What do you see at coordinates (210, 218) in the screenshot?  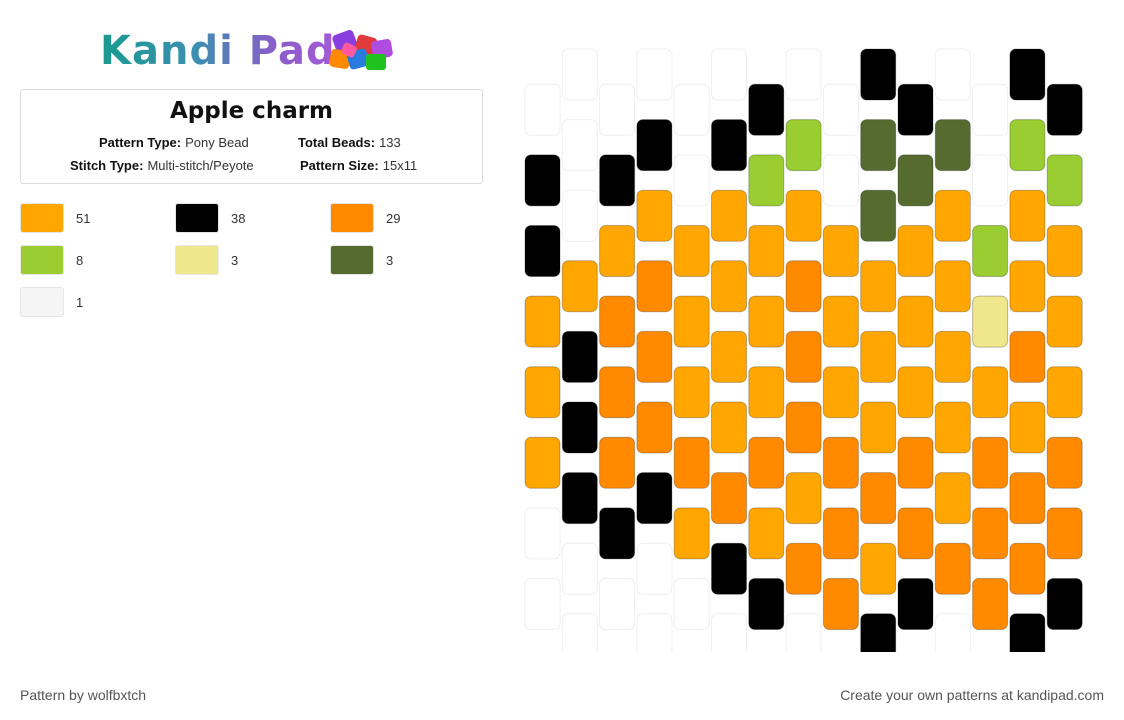 I see `swatch-item: 38` at bounding box center [210, 218].